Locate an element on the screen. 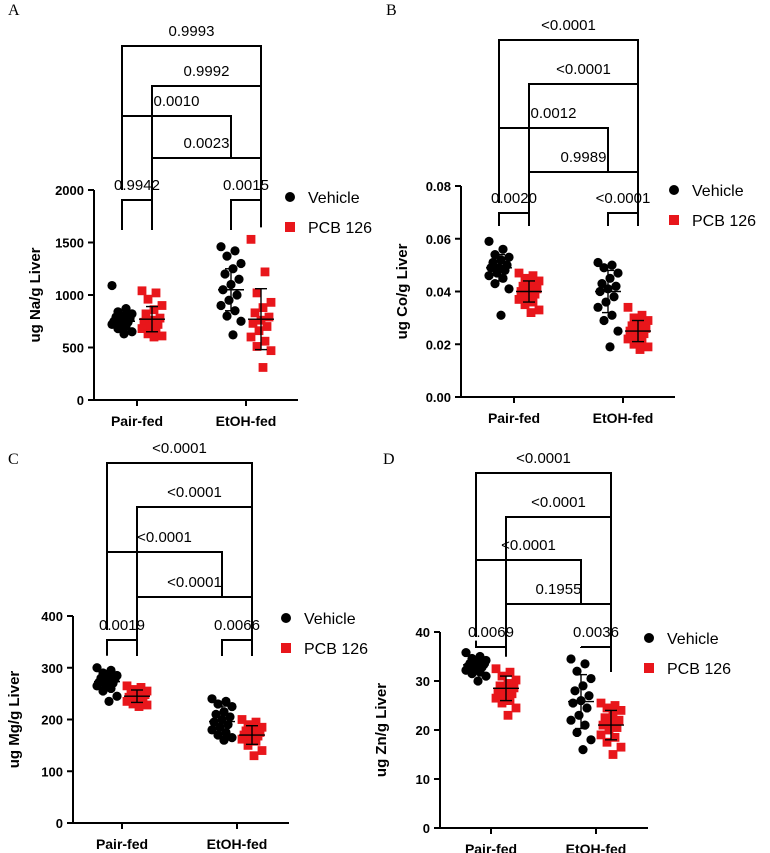  y-tick-label: 0.08 is located at coordinates (438, 186).